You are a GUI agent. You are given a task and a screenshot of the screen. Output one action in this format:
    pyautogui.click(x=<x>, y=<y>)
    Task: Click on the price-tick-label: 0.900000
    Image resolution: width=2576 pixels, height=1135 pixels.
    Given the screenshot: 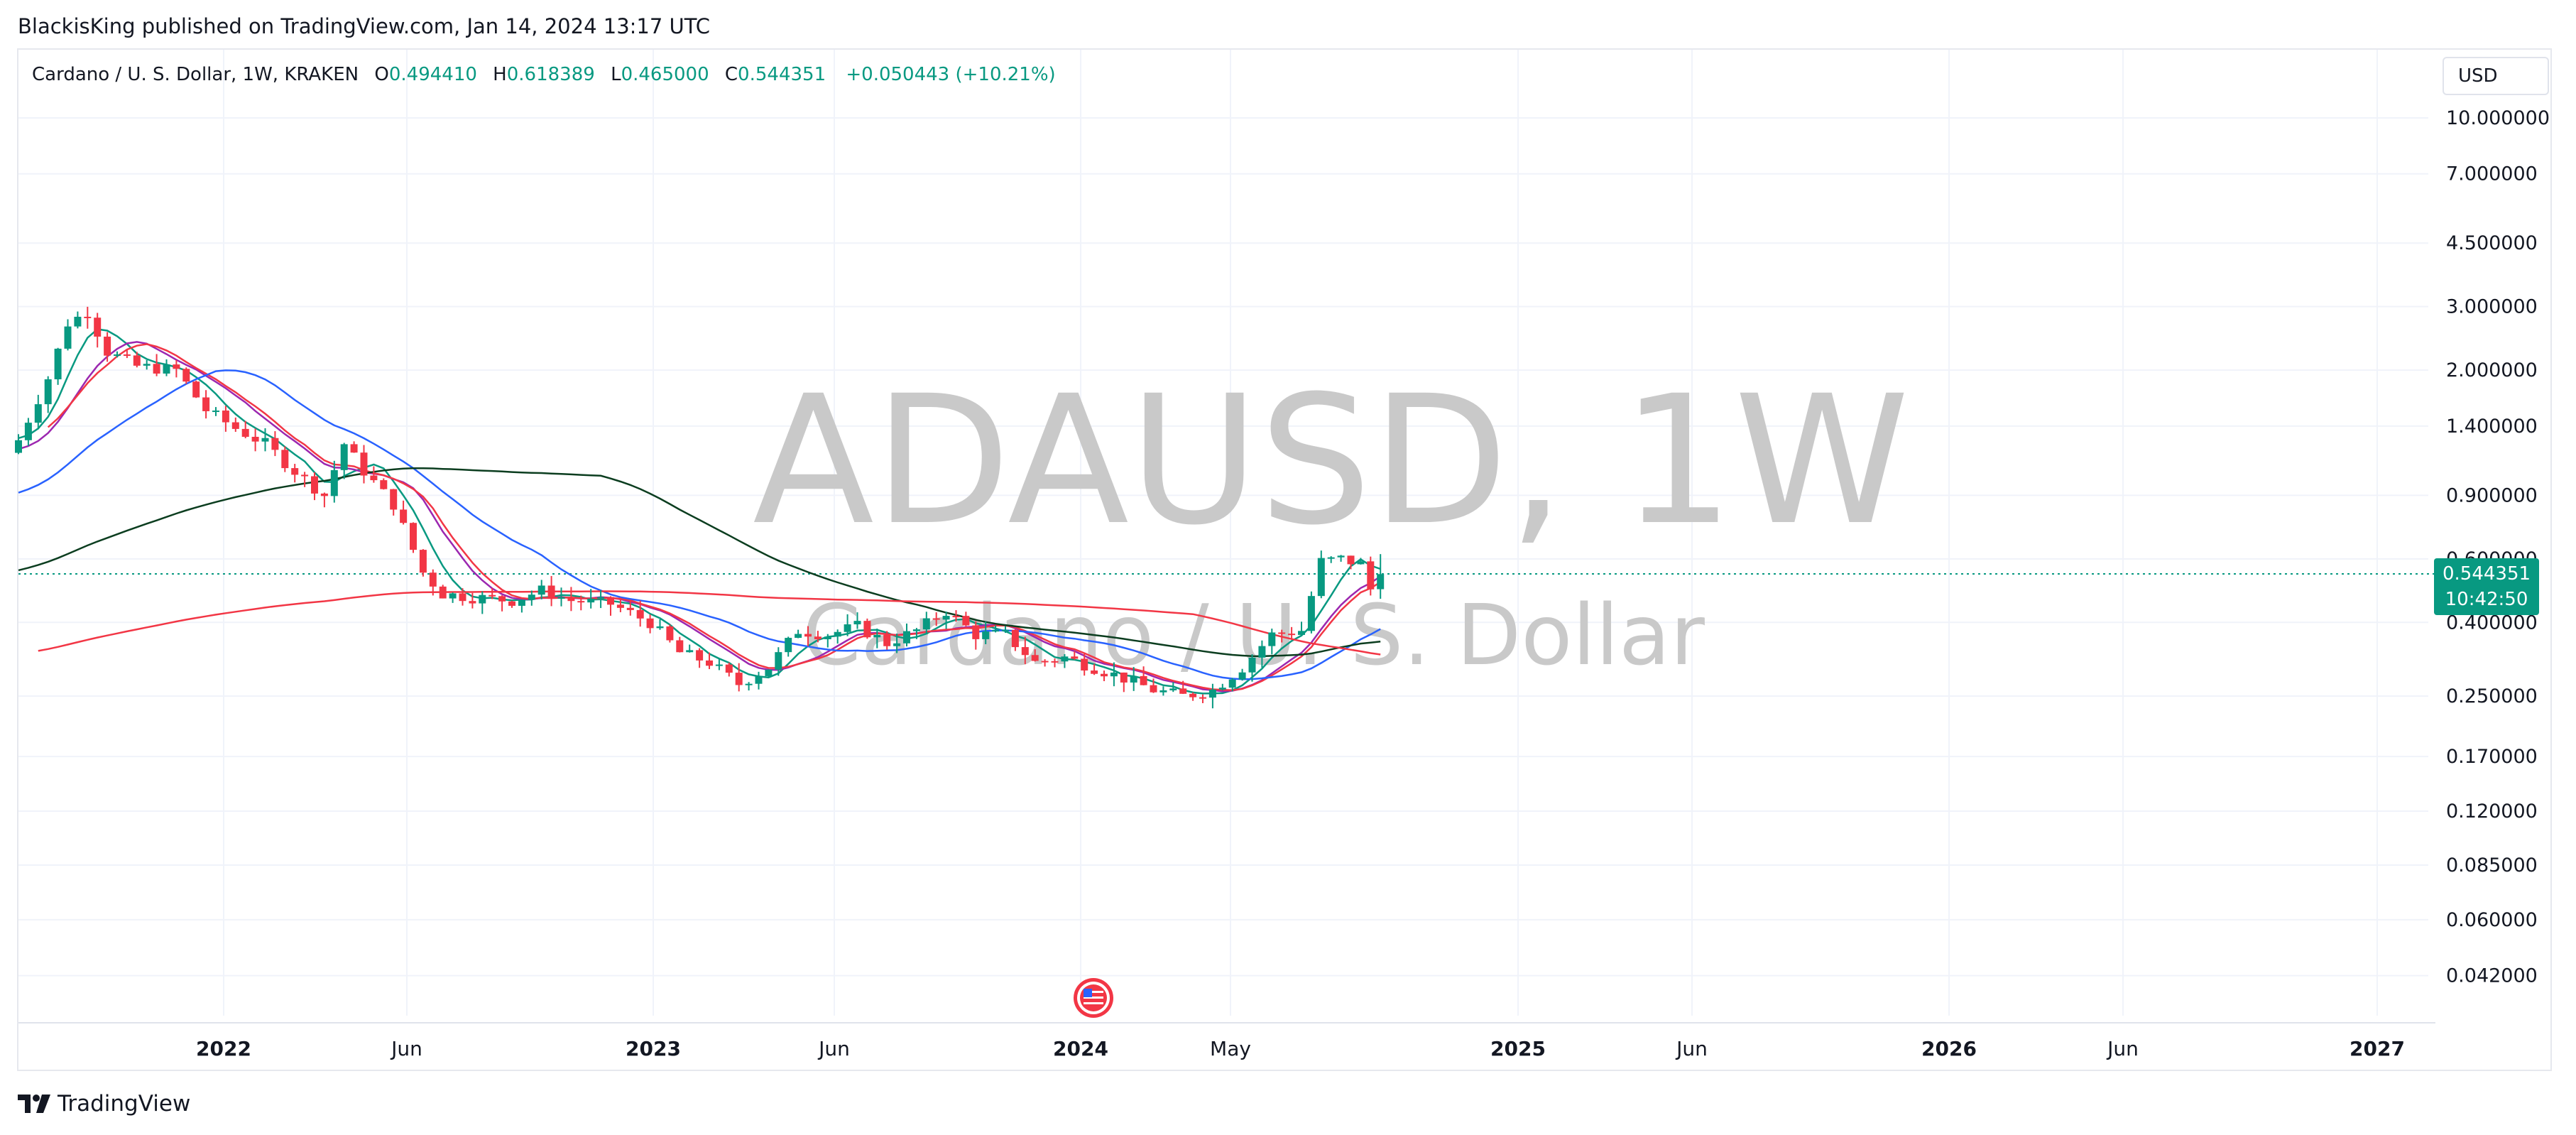 What is the action you would take?
    pyautogui.click(x=2492, y=495)
    